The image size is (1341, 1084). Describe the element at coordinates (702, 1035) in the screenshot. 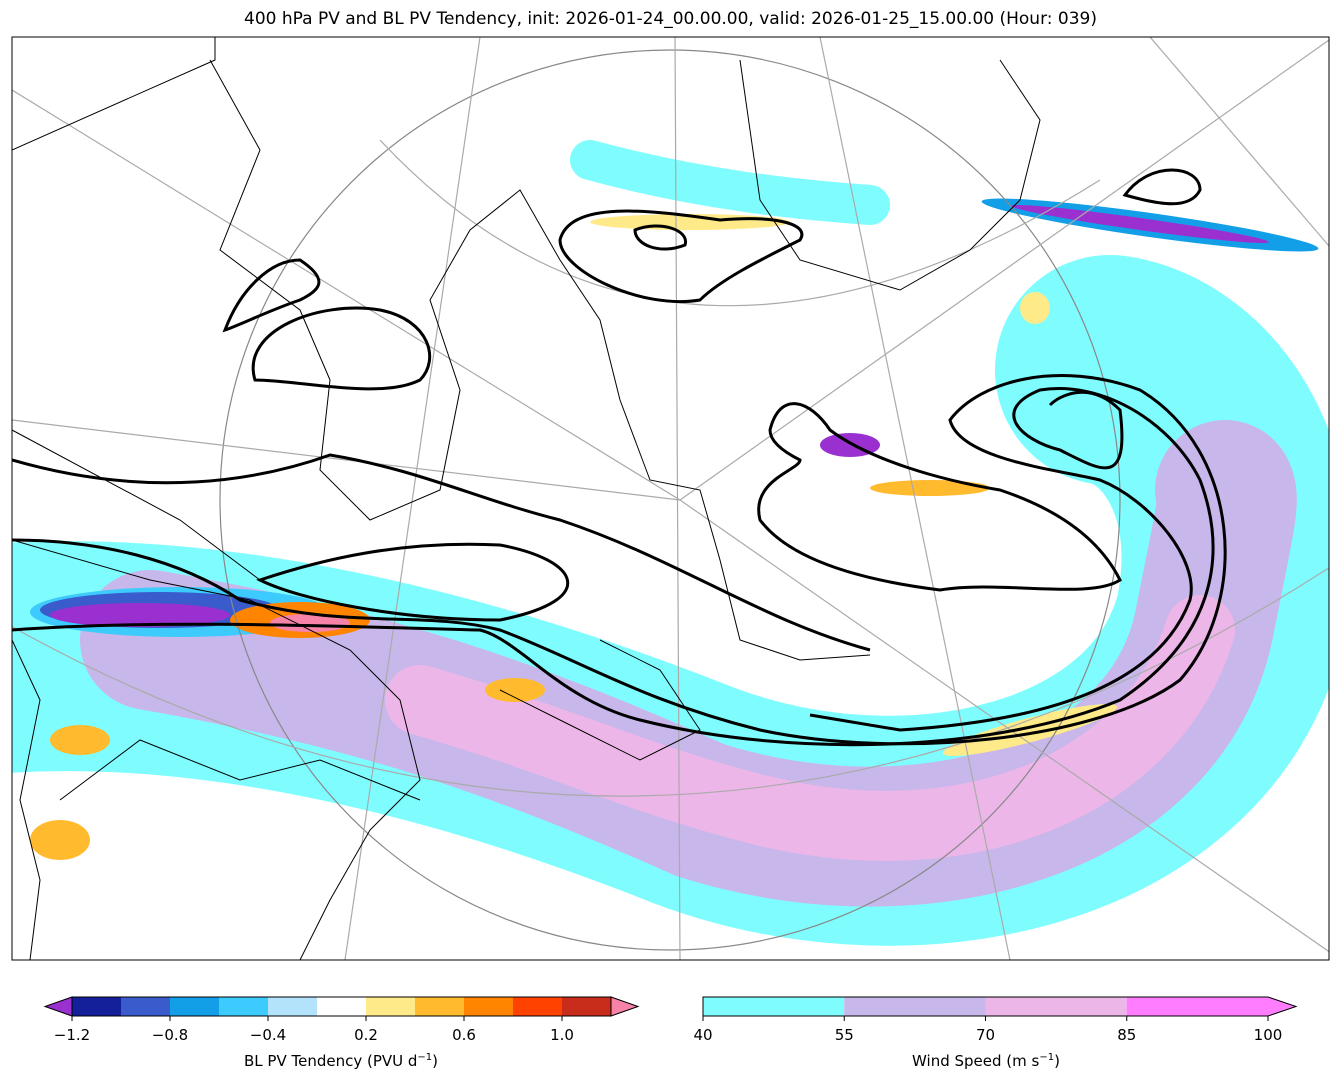

I see `colorbar-tick-label: 40` at that location.